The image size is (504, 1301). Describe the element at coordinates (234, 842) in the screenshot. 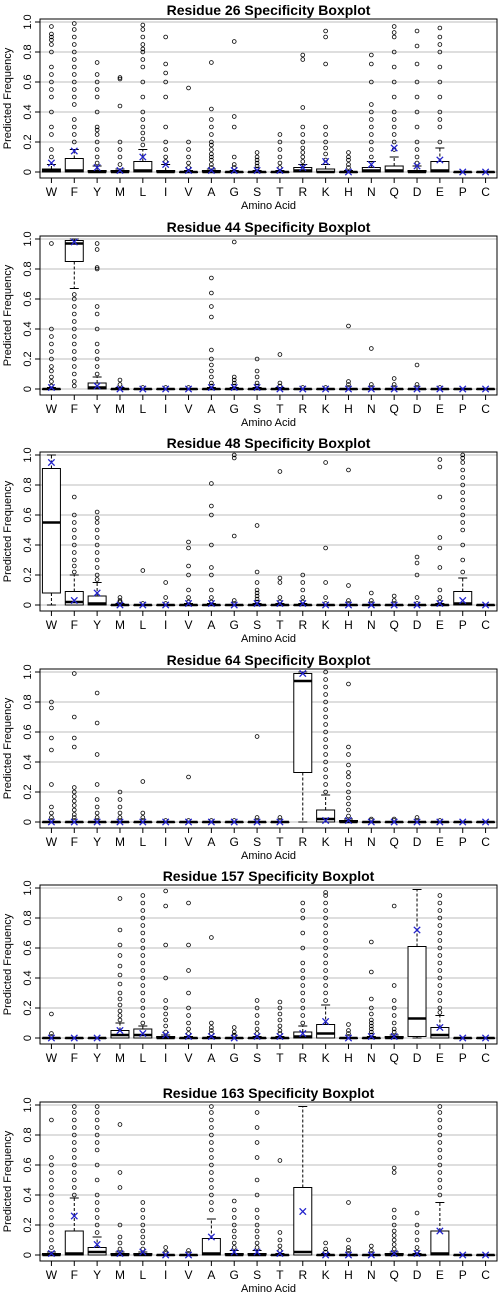

I see `x-tick-label-G: G` at that location.